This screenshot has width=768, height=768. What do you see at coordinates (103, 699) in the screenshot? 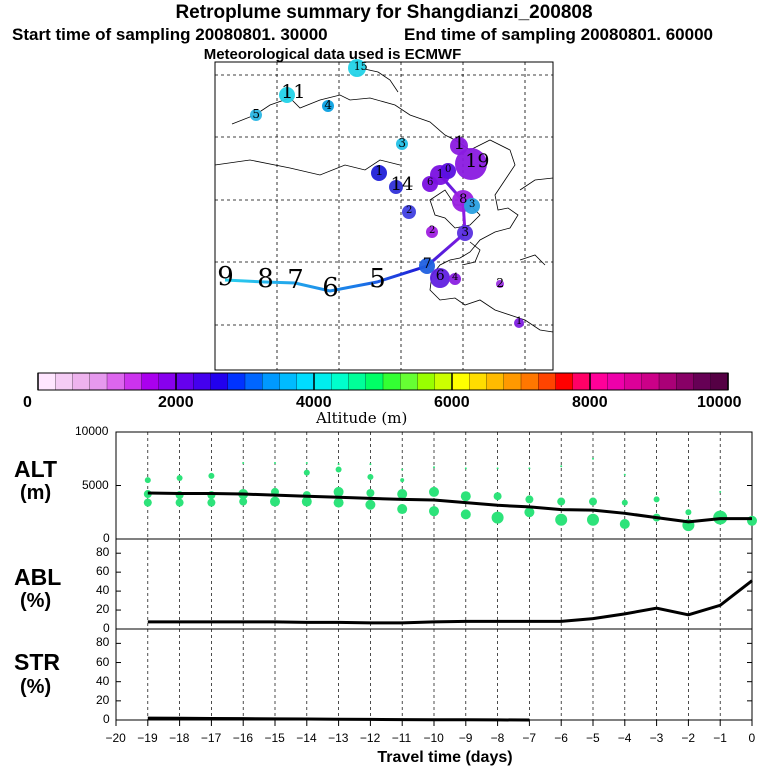
I see `str-ytick-label: 20` at bounding box center [103, 699].